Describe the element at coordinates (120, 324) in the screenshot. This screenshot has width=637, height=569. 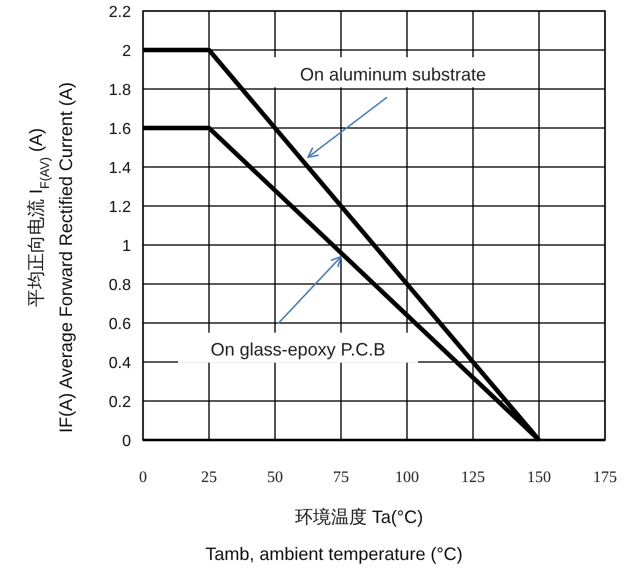
I see `y-tick-label: 0.6` at that location.